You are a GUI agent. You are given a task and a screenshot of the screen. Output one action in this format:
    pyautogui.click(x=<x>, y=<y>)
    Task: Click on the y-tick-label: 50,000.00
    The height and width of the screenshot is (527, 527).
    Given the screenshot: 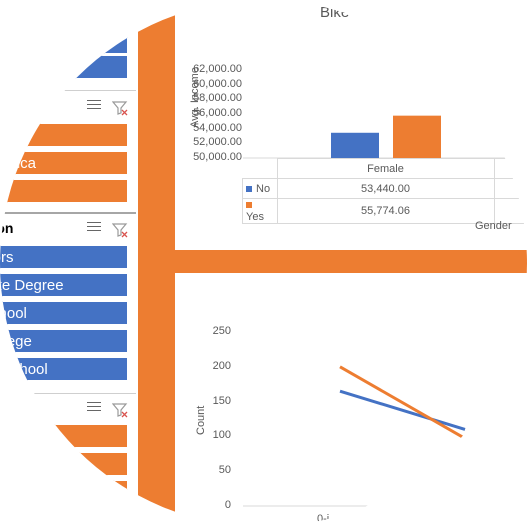 What is the action you would take?
    pyautogui.click(x=217, y=157)
    